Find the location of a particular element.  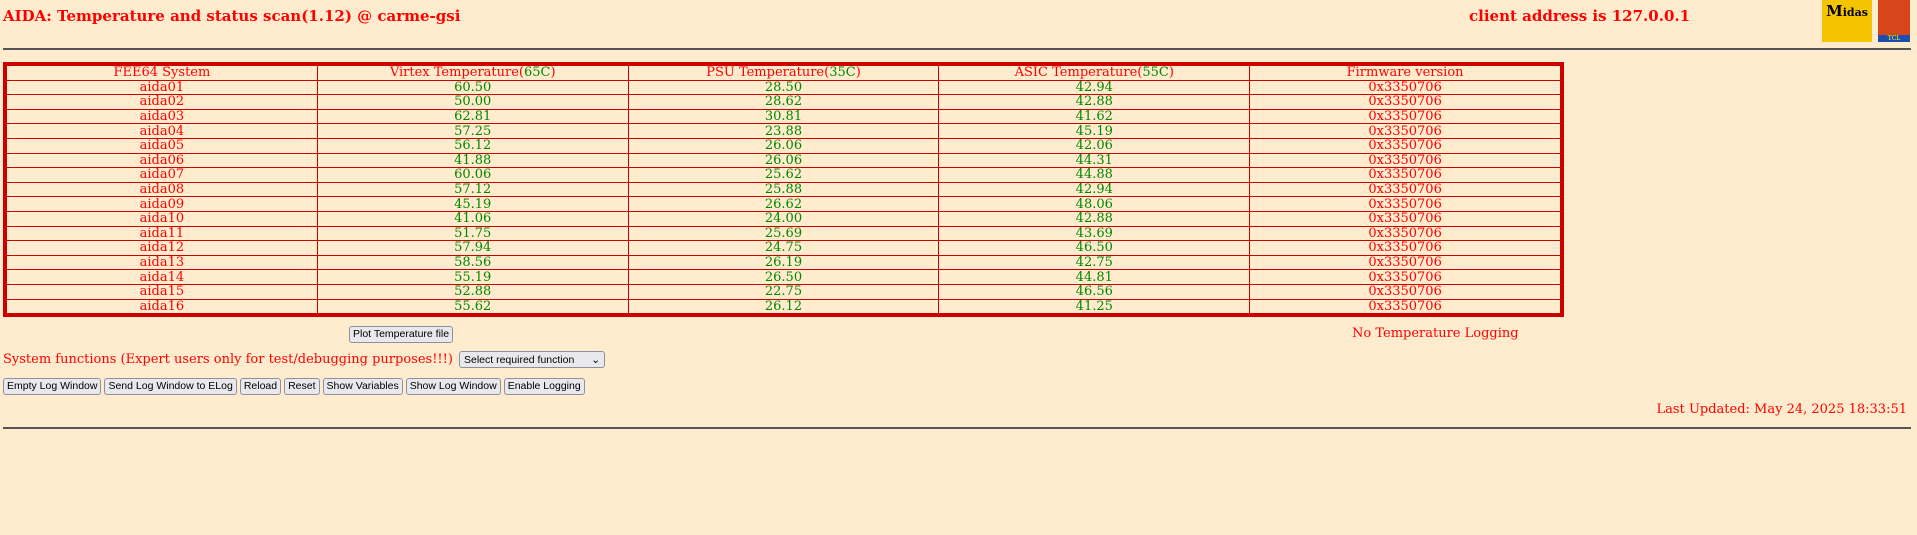

psu-temp: 22.75 is located at coordinates (783, 291).